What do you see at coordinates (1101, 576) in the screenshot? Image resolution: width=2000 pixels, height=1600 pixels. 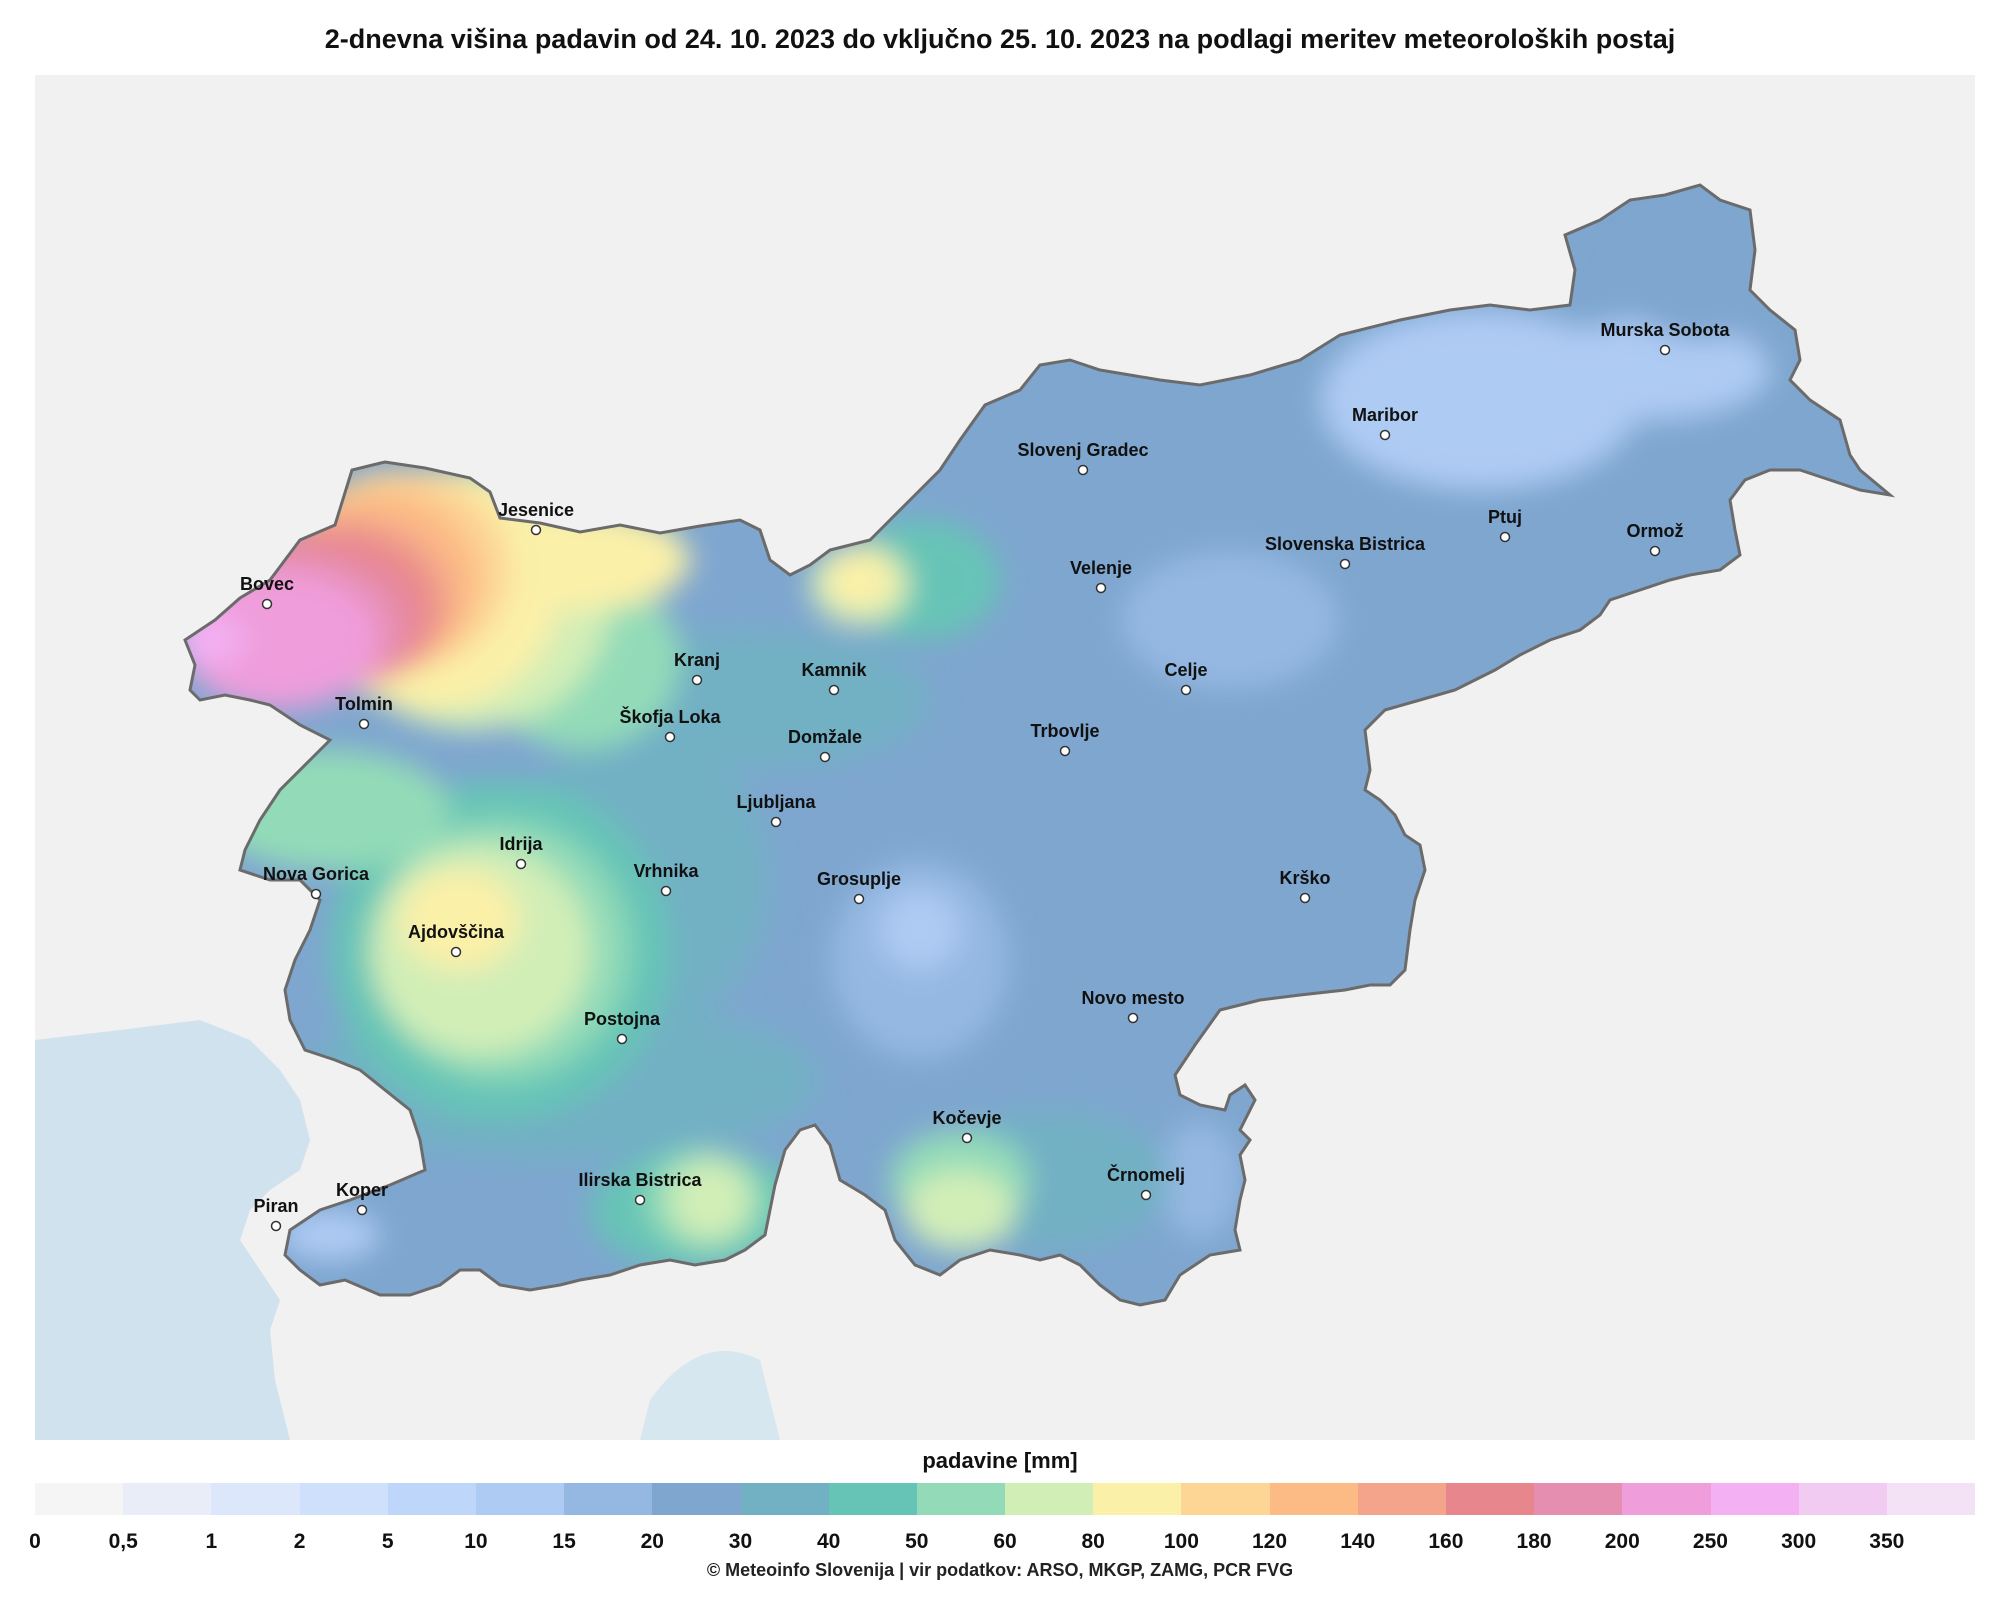 I see `city-velenje: Velenje` at bounding box center [1101, 576].